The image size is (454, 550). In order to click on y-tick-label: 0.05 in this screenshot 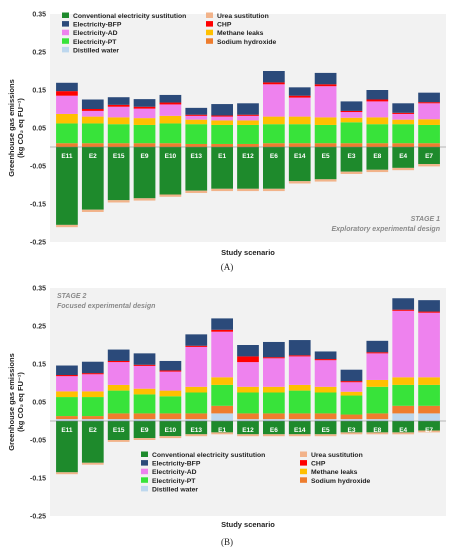, I will do `click(39, 403)`.